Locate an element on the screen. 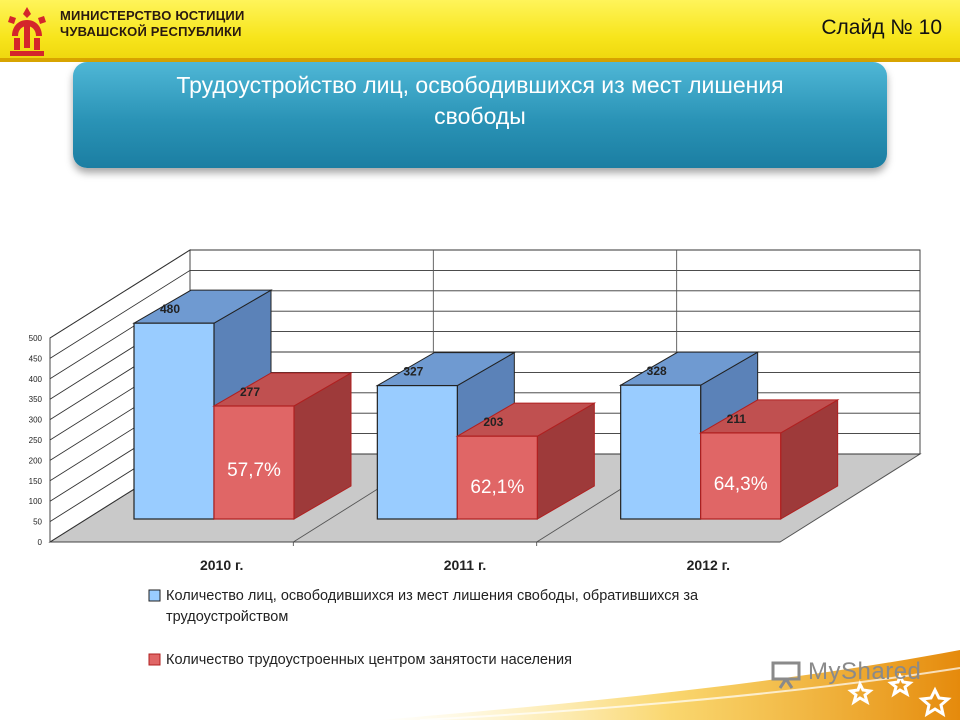 The width and height of the screenshot is (960, 720). bar-value-label: 328 is located at coordinates (657, 371).